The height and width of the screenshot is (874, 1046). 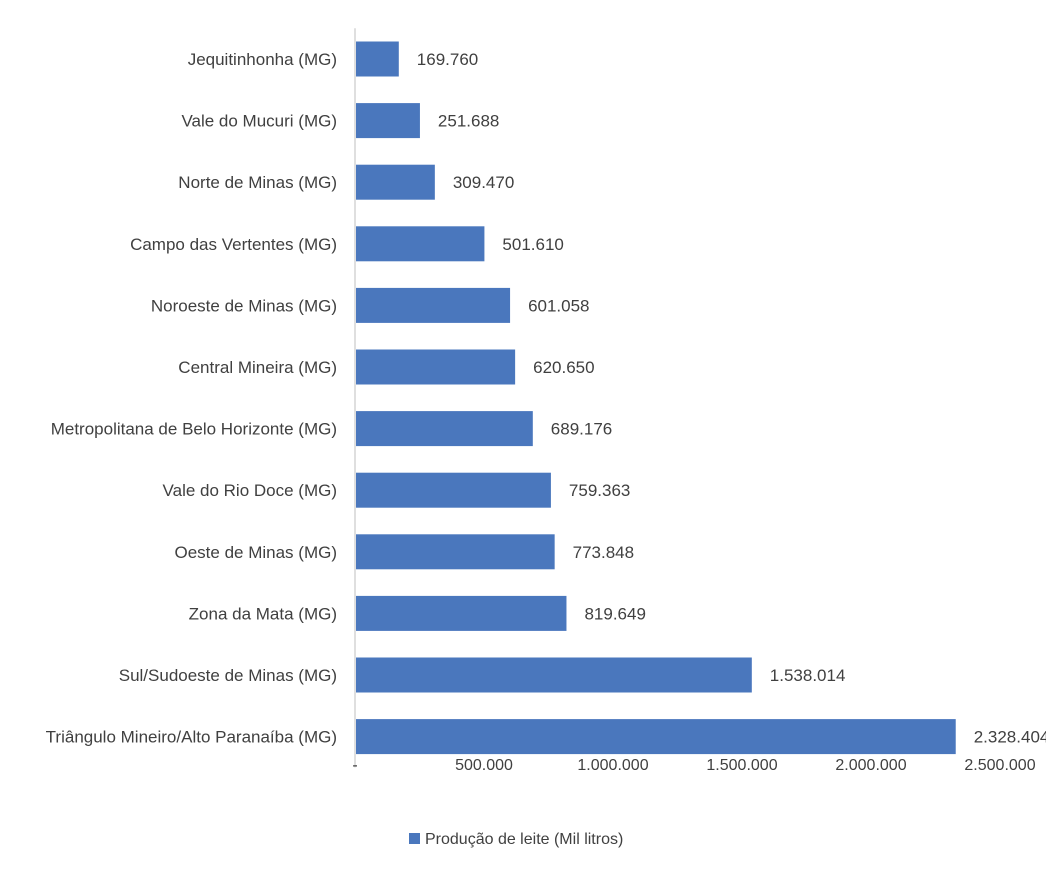 I want to click on data-label: 309.470, so click(x=483, y=182).